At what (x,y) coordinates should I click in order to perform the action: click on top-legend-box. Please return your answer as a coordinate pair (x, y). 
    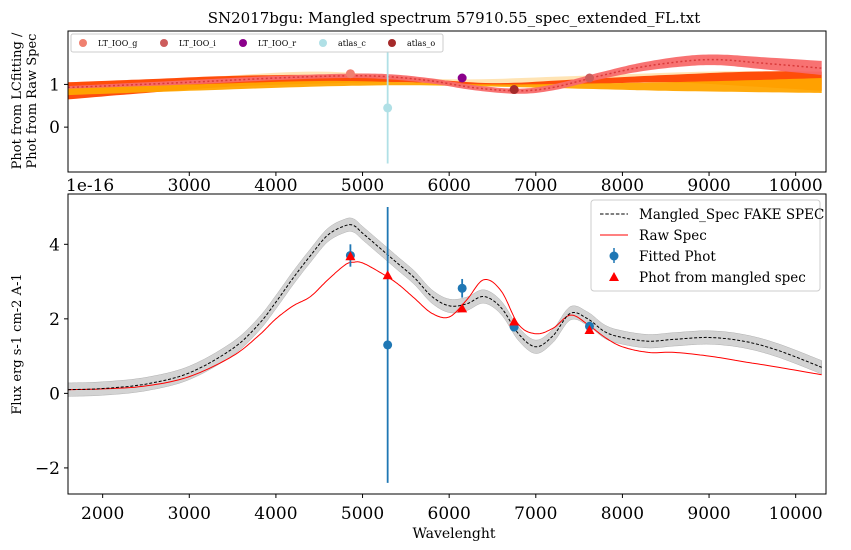
    Looking at the image, I should click on (257, 43).